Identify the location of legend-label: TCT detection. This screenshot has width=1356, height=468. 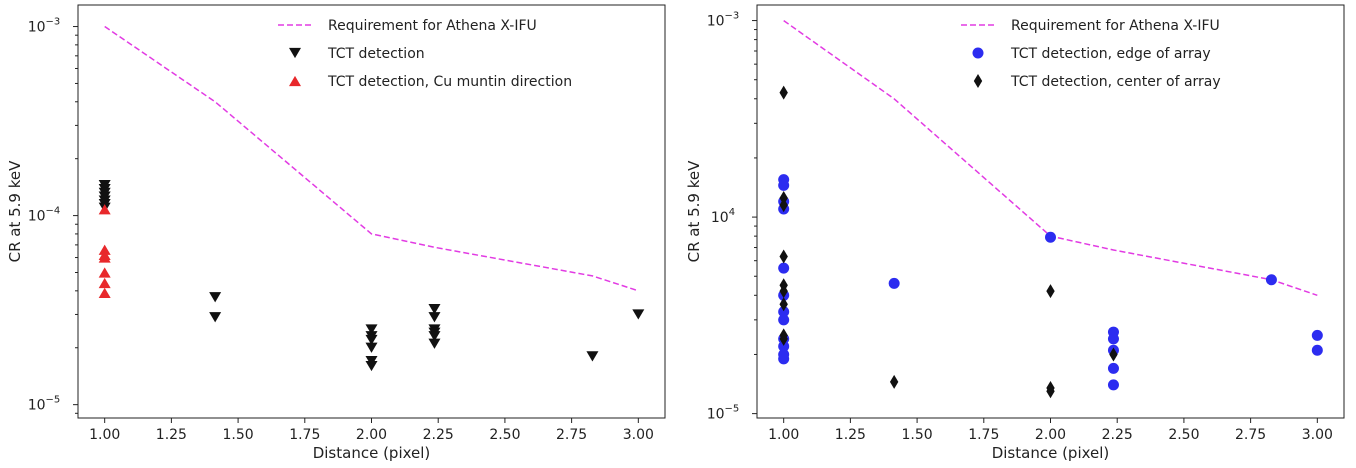
(376, 54).